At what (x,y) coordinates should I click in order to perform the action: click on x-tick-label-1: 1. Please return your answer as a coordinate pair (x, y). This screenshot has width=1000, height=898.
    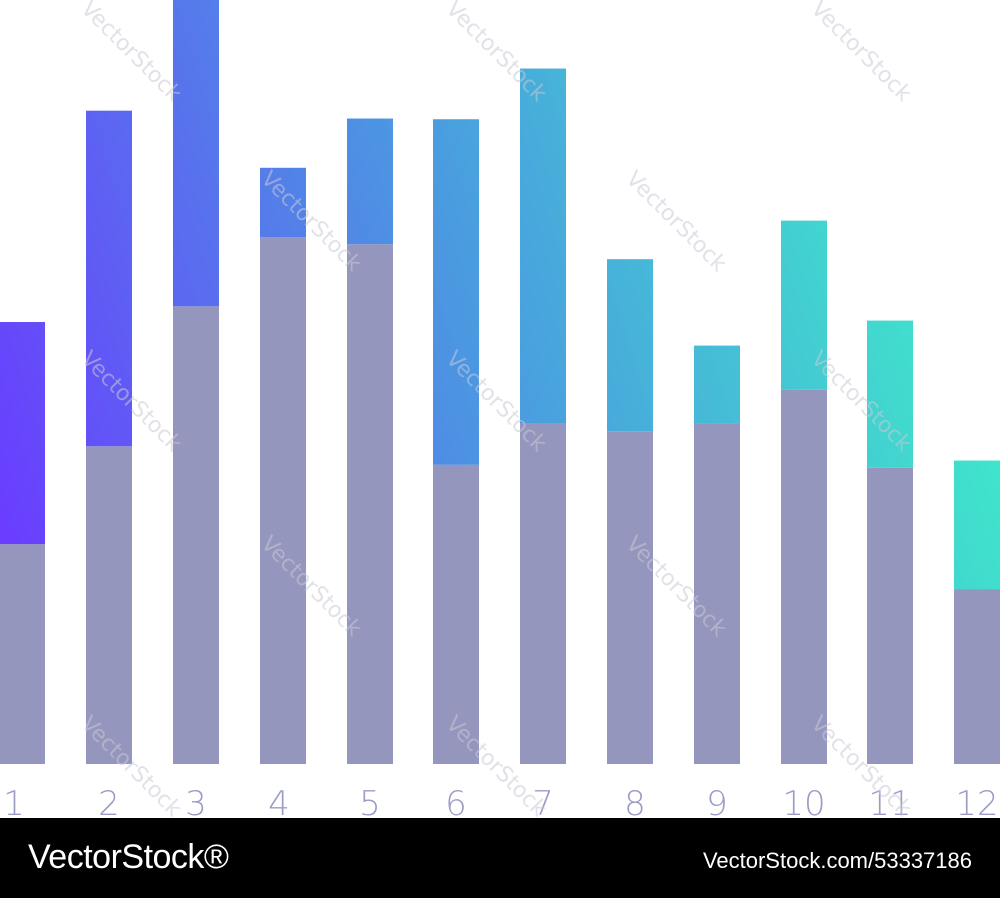
    Looking at the image, I should click on (14, 801).